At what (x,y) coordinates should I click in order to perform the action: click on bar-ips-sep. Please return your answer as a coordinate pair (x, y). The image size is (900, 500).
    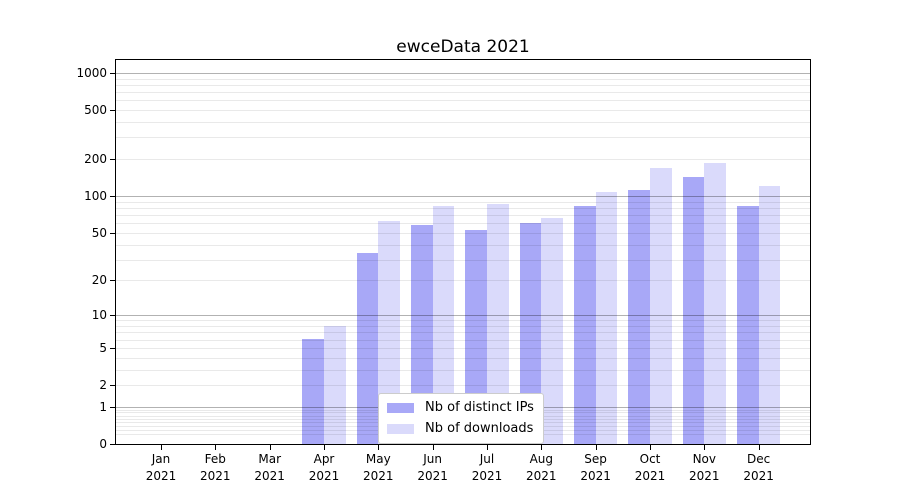
    Looking at the image, I should click on (584, 324).